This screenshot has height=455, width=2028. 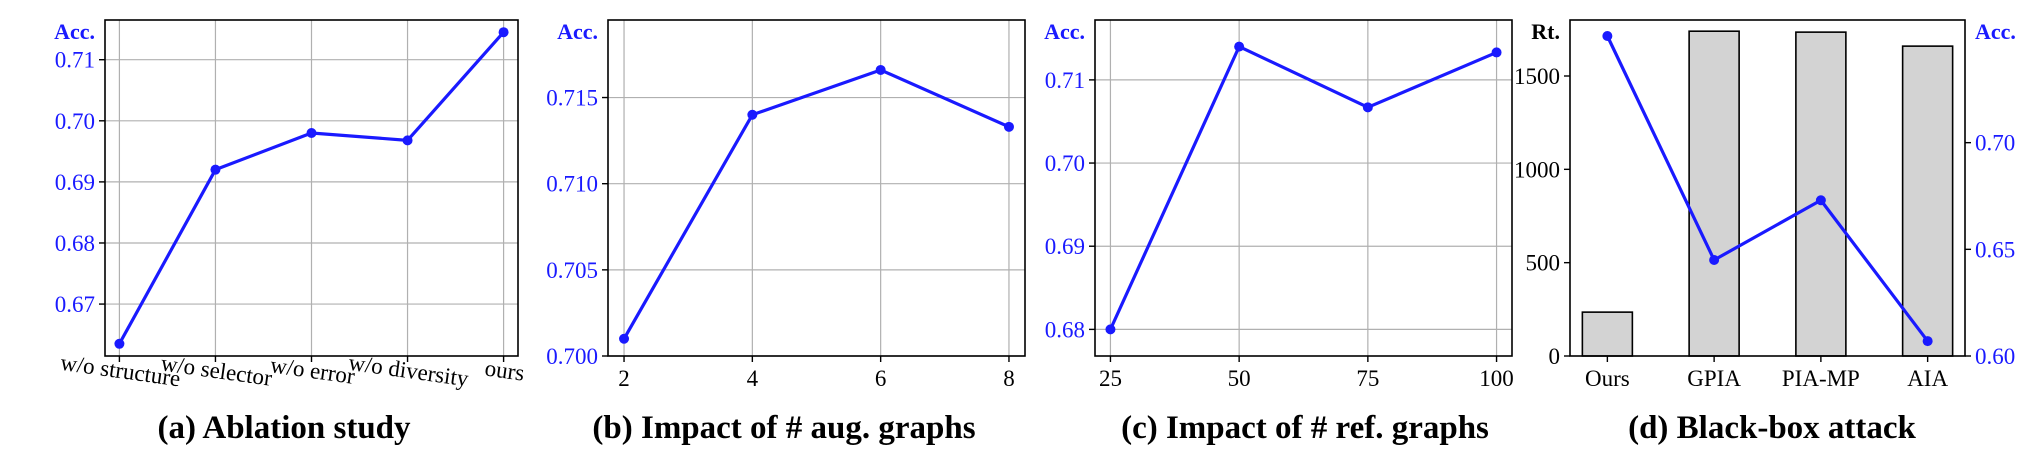 What do you see at coordinates (1995, 249) in the screenshot?
I see `y2-tick-label: 0.65` at bounding box center [1995, 249].